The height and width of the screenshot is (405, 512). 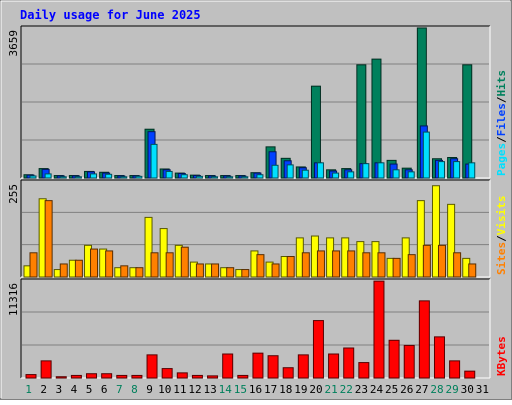 I want to click on x-tick-label-day-4: 4, so click(x=74, y=389).